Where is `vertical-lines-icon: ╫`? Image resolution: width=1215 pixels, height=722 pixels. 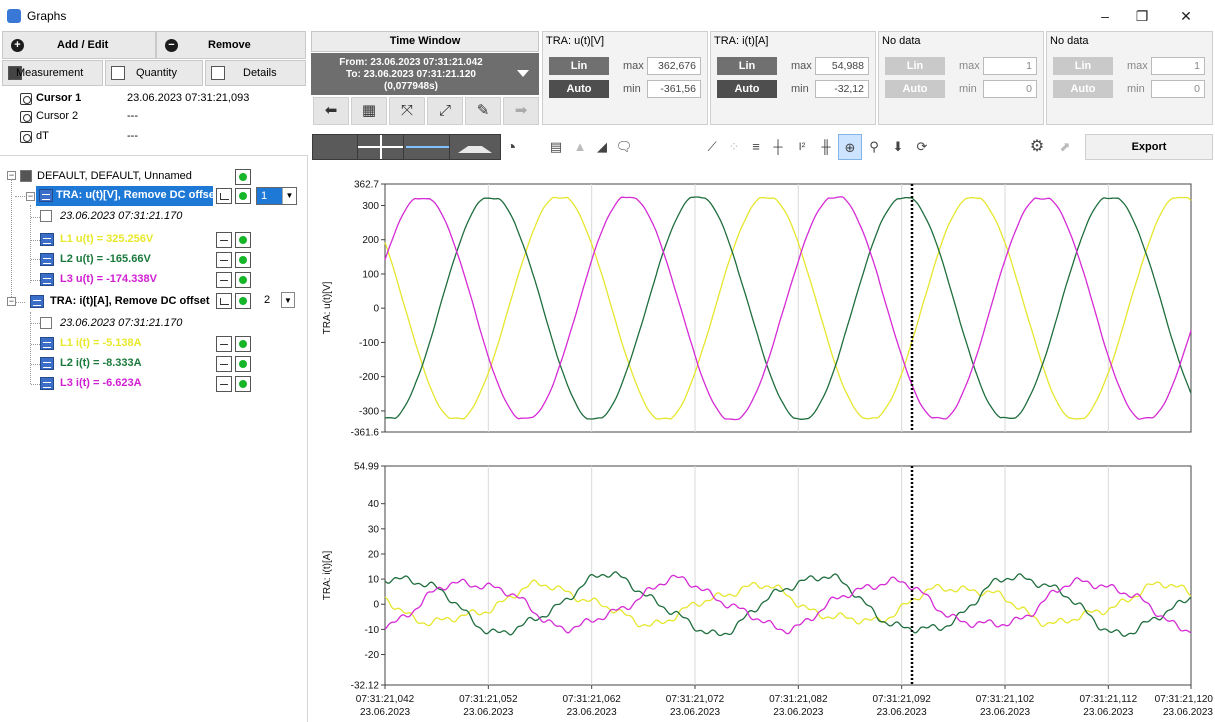 vertical-lines-icon: ╫ is located at coordinates (826, 146).